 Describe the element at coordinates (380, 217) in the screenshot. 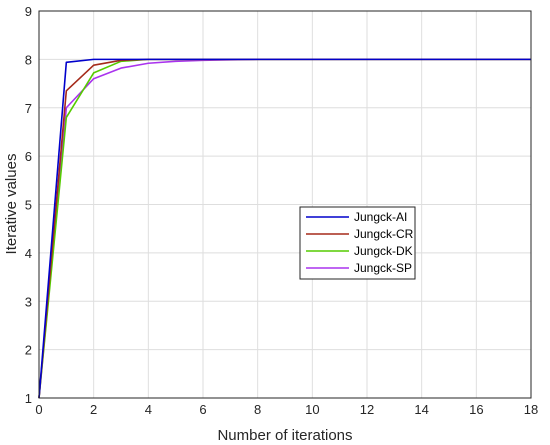

I see `legend-label: Jungck-AI` at that location.